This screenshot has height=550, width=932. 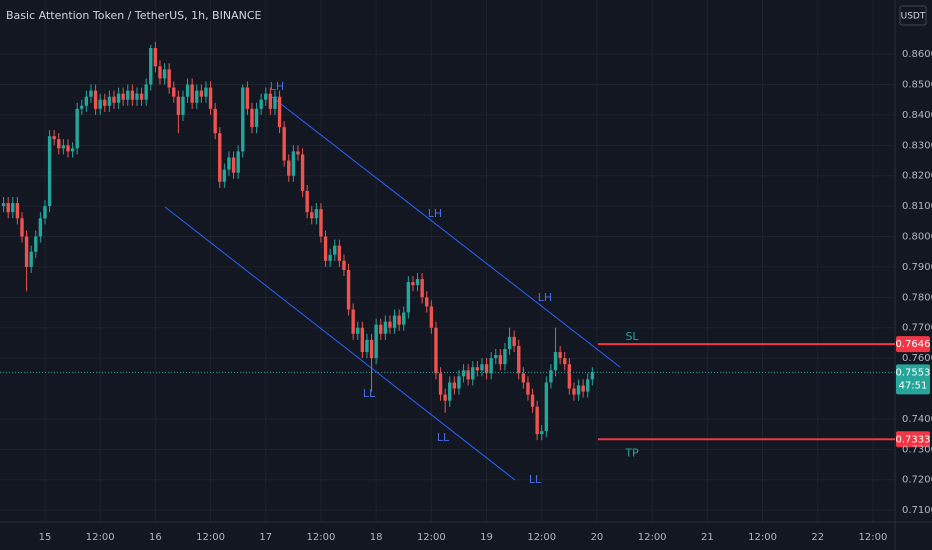 I want to click on x-tick-label: 17, so click(x=265, y=537).